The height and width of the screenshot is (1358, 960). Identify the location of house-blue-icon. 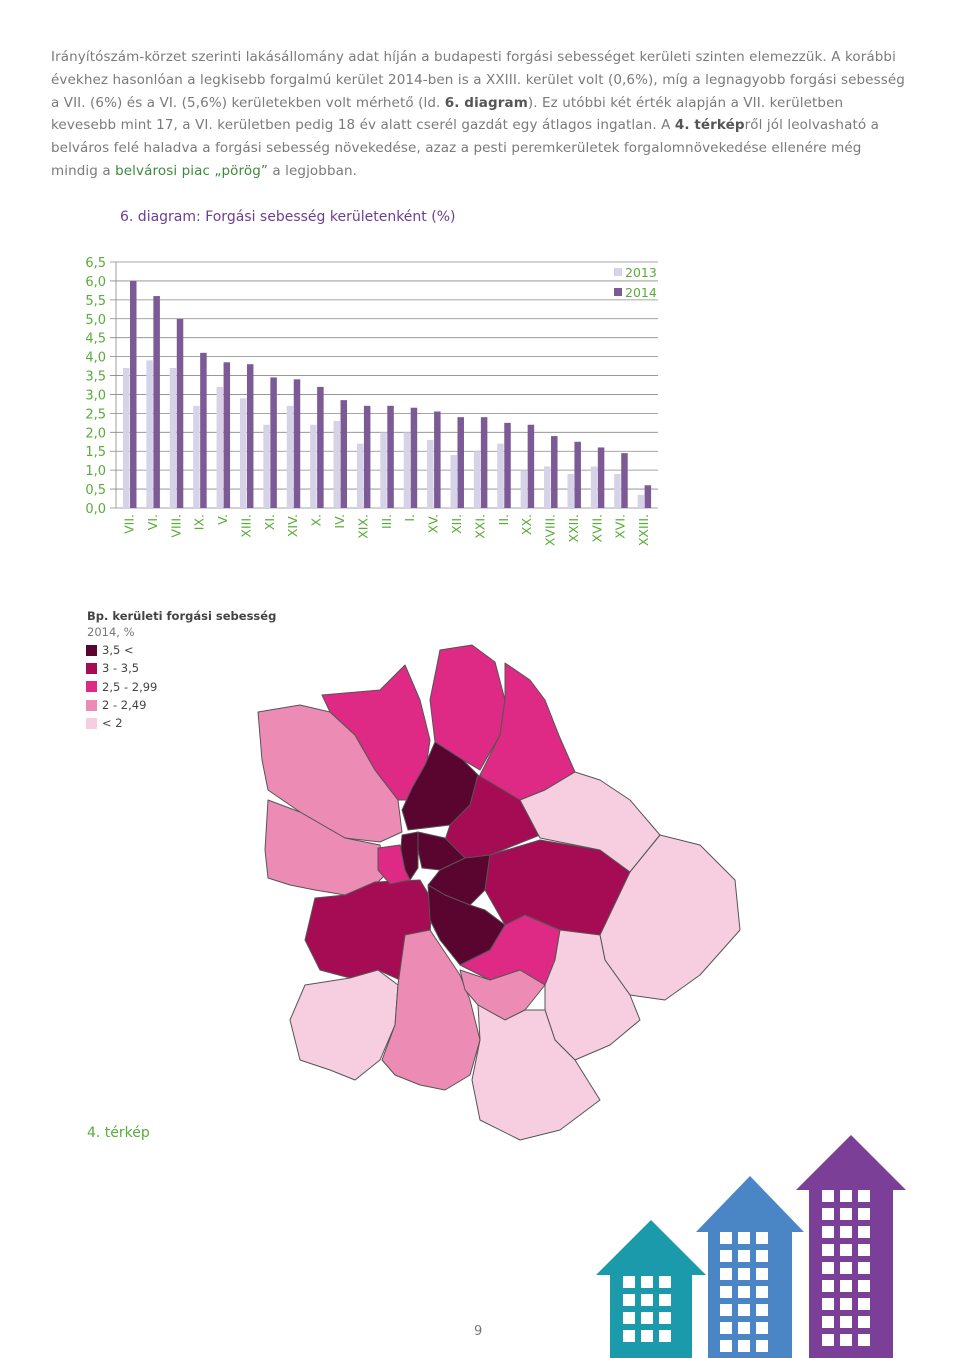
(750, 1267).